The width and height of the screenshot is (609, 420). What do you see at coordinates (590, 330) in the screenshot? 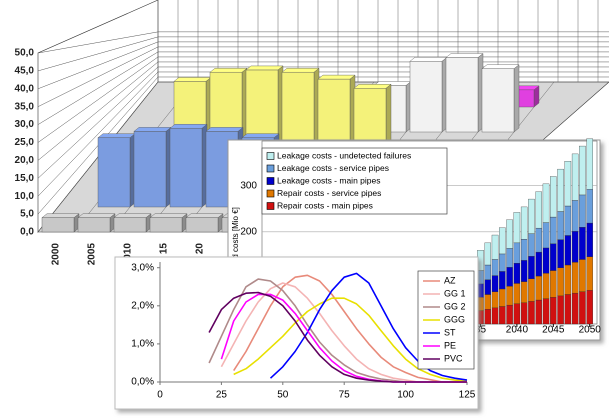
I see `x-tick-label: 2050` at bounding box center [590, 330].